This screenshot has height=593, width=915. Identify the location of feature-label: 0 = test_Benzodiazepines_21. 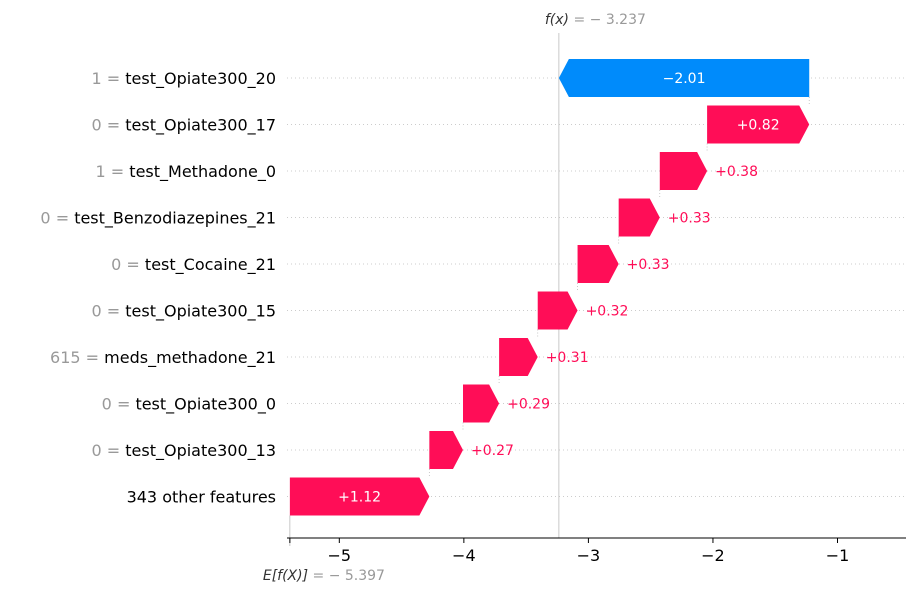
(158, 219).